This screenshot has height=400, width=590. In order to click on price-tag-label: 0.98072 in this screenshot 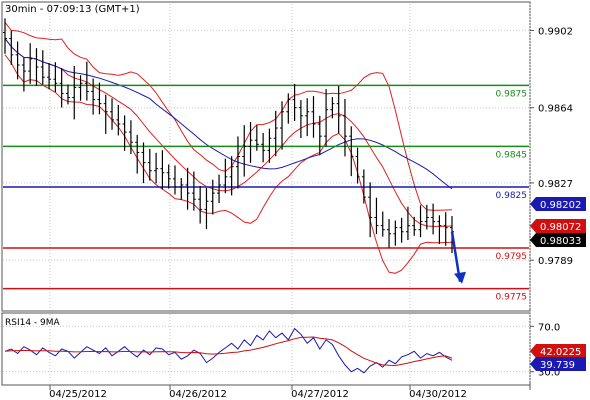, I will do `click(560, 227)`.